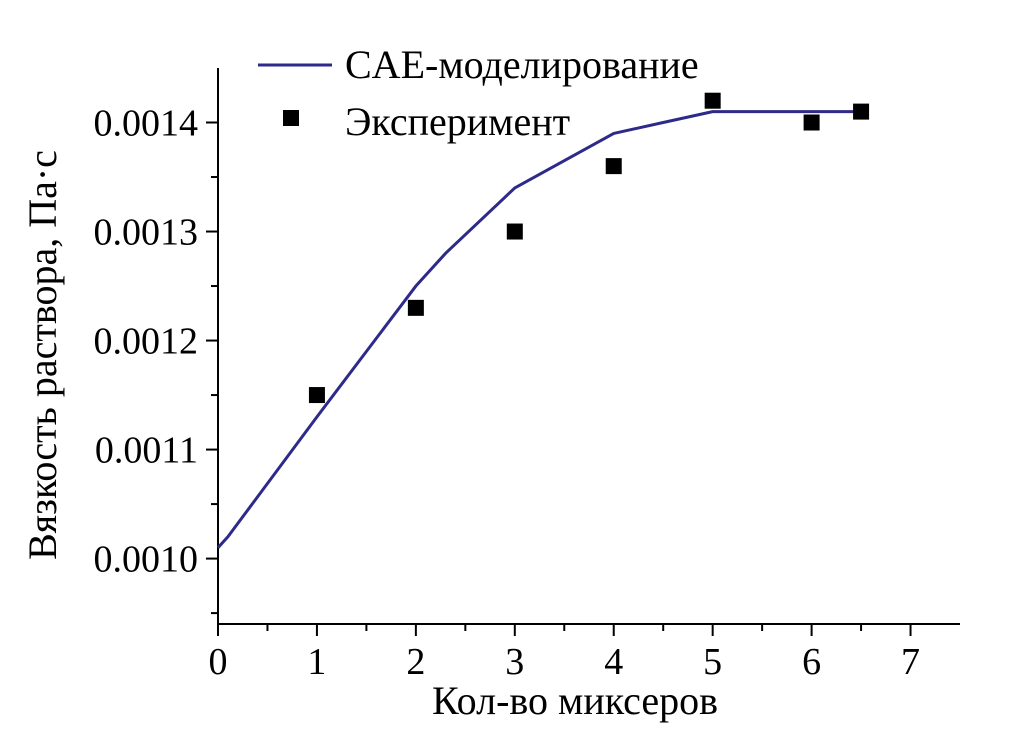 This screenshot has width=1016, height=737. I want to click on y-tick-label: 0.0013, so click(146, 233).